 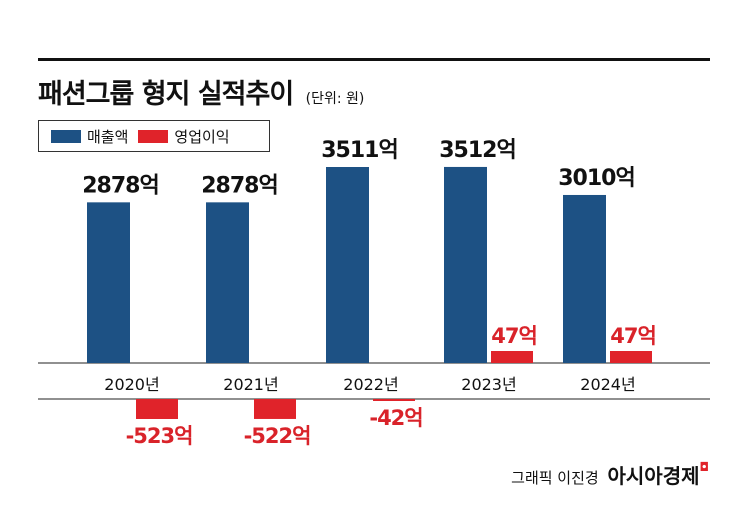 What do you see at coordinates (607, 384) in the screenshot?
I see `category-label: 2024년` at bounding box center [607, 384].